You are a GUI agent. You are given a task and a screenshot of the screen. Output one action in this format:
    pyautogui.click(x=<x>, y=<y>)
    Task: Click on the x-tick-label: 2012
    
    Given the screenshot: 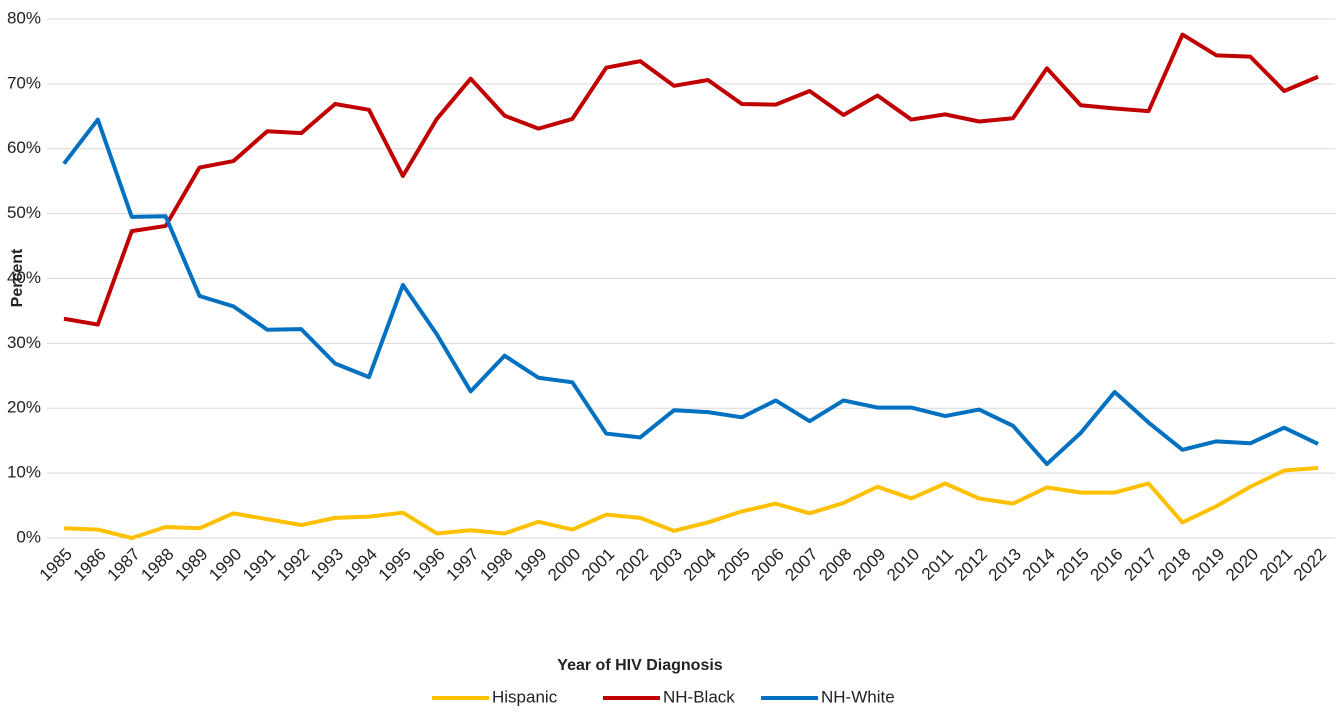 What is the action you would take?
    pyautogui.click(x=971, y=565)
    